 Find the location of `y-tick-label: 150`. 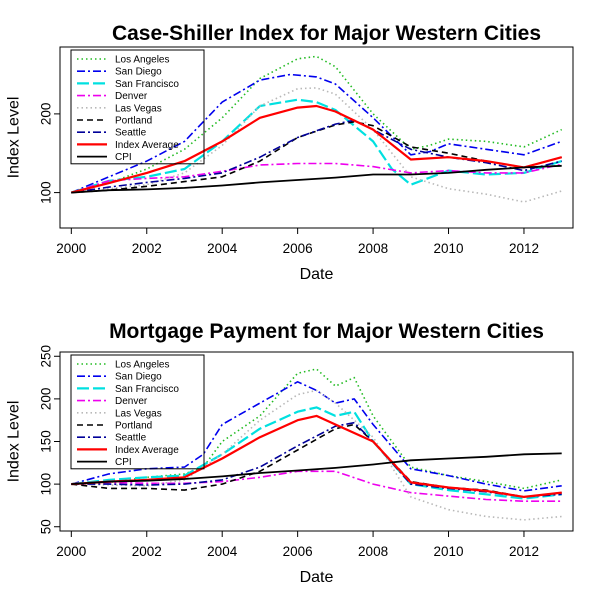

y-tick-label: 150 is located at coordinates (46, 441).